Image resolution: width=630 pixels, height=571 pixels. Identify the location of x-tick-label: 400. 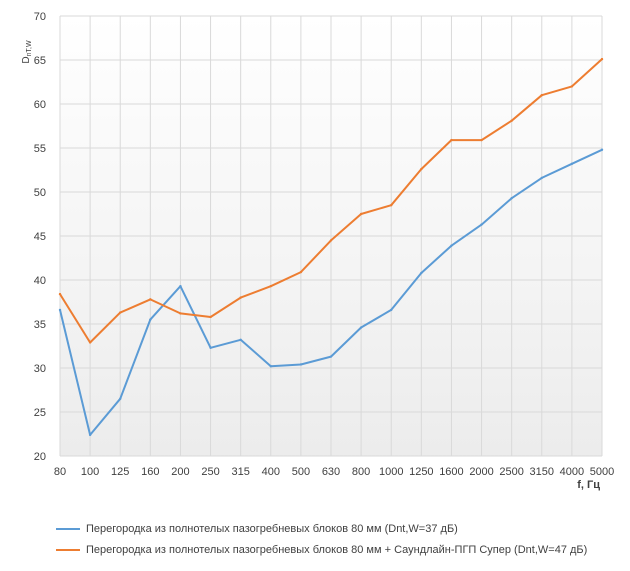
(271, 472).